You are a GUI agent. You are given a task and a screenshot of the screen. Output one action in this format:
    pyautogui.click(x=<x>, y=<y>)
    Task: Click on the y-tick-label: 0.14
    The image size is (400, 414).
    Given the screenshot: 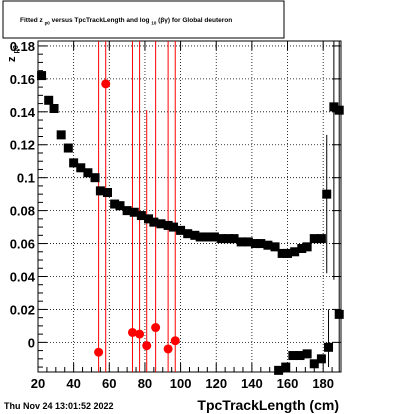 What is the action you would take?
    pyautogui.click(x=23, y=112)
    